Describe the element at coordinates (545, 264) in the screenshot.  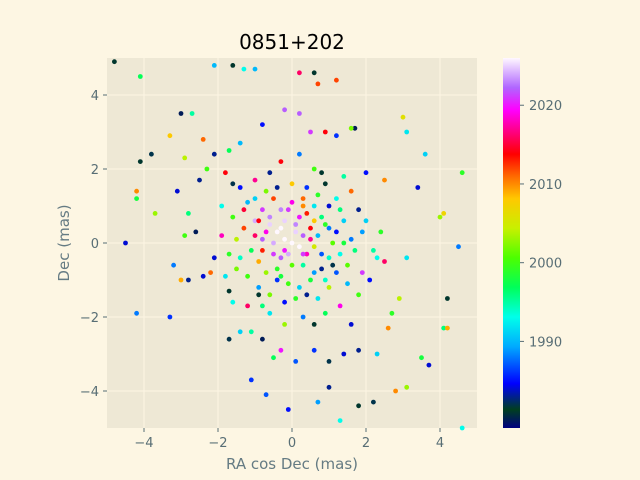
I see `colorbar-tick-label: 2000` at that location.